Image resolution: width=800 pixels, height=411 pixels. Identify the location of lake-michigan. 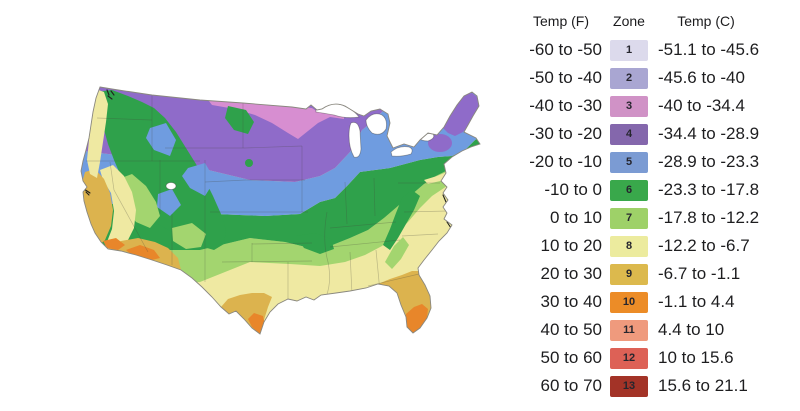
(355, 139).